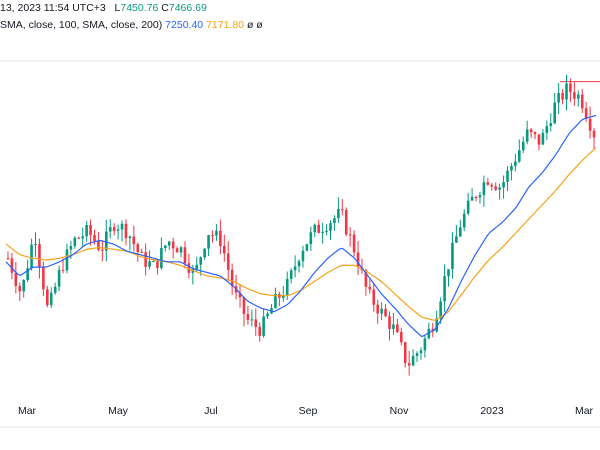  What do you see at coordinates (165, 8) in the screenshot?
I see `header-close-label: C` at bounding box center [165, 8].